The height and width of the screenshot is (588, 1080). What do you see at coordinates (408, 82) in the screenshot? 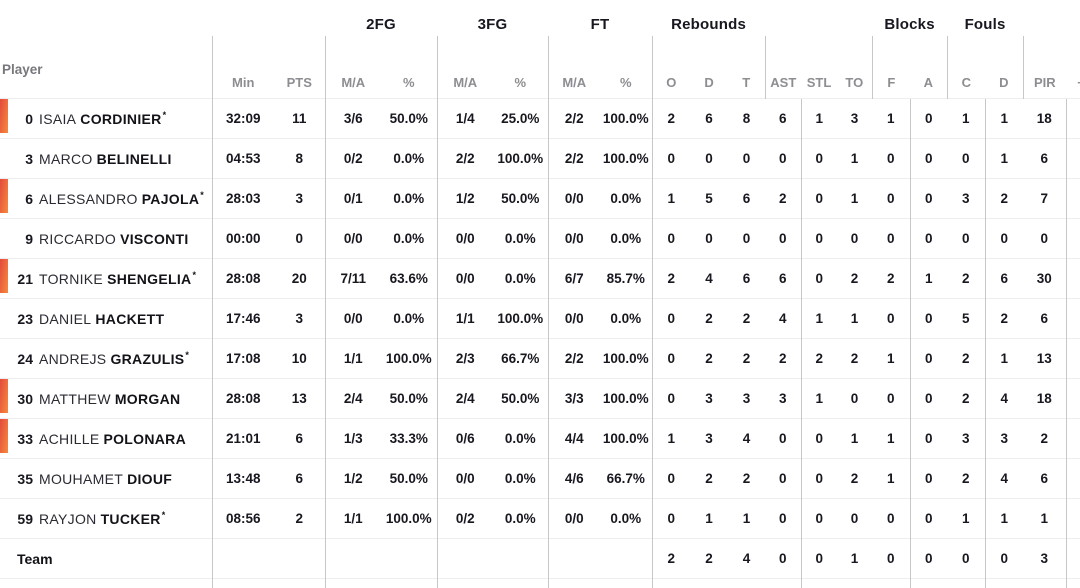
I see `header-2fg-pct: %` at bounding box center [408, 82].